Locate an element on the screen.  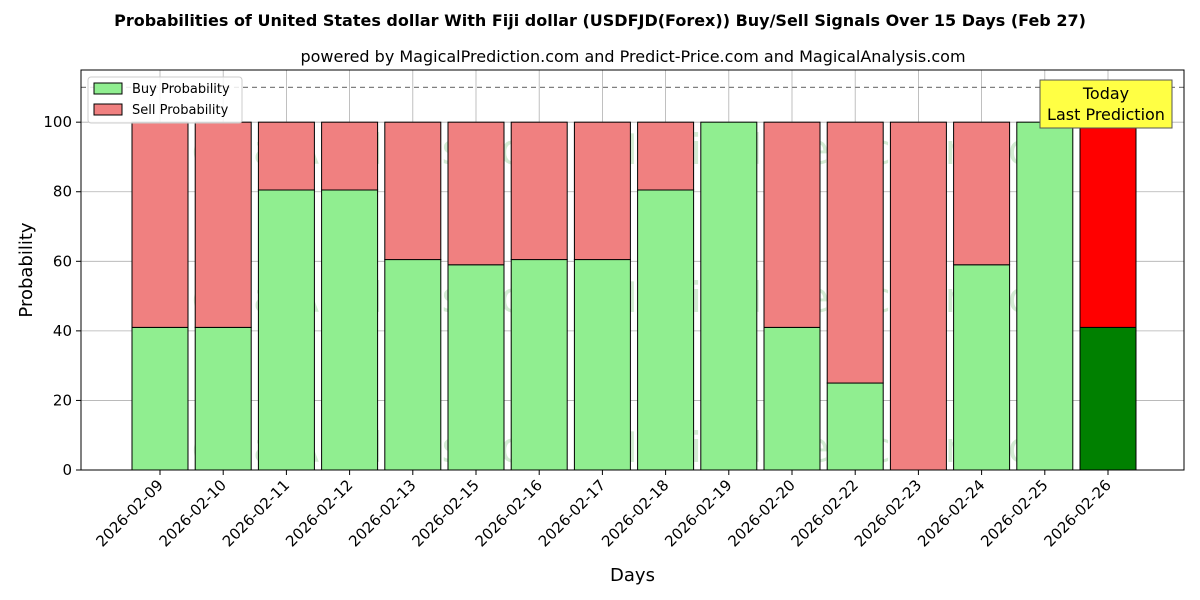
legend-label: Sell Probability is located at coordinates (180, 110).